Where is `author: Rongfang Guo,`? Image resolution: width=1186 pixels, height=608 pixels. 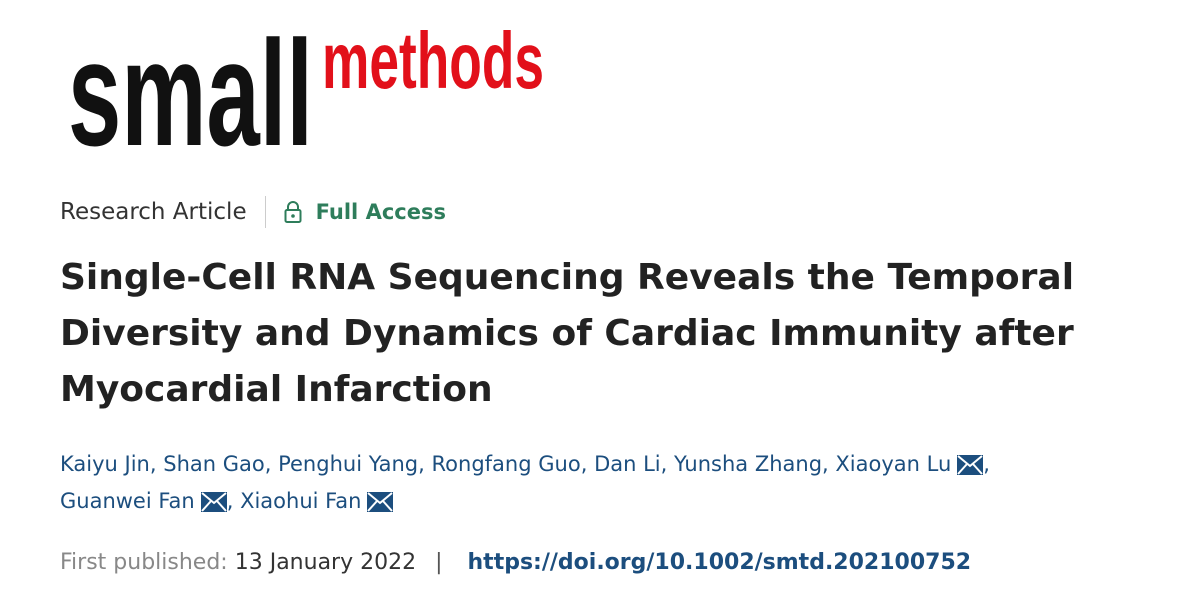 author: Rongfang Guo, is located at coordinates (510, 464).